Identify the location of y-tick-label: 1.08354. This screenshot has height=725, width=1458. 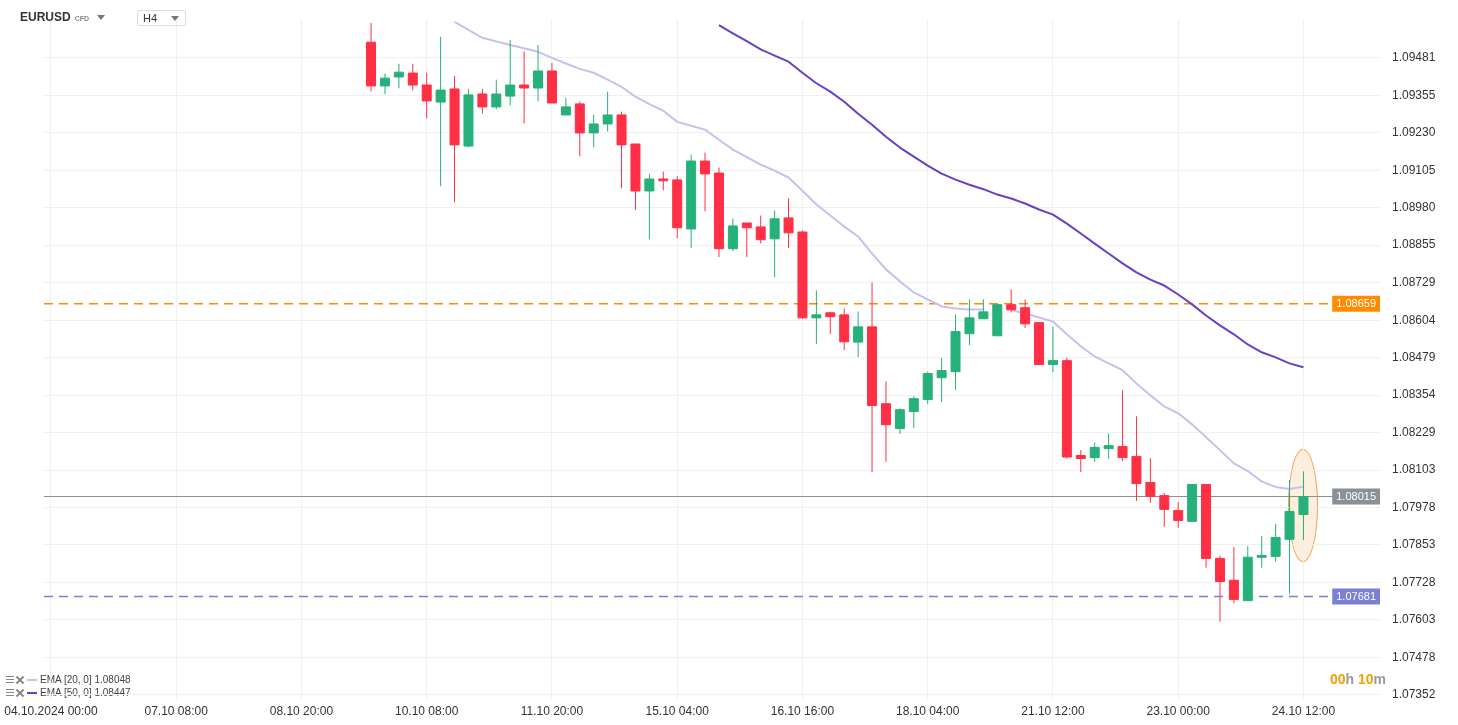
(1414, 394).